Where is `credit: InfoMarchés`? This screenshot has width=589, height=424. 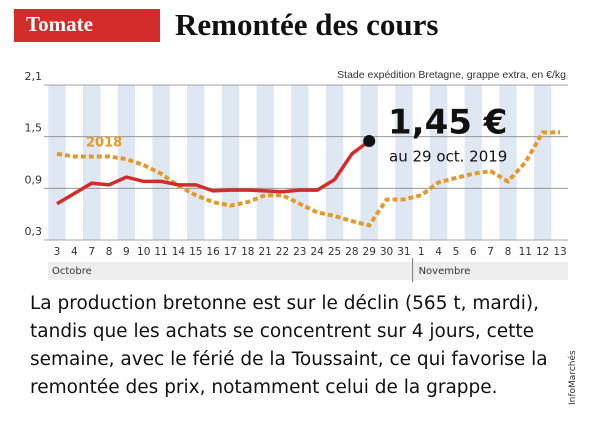 credit: InfoMarchés is located at coordinates (573, 377).